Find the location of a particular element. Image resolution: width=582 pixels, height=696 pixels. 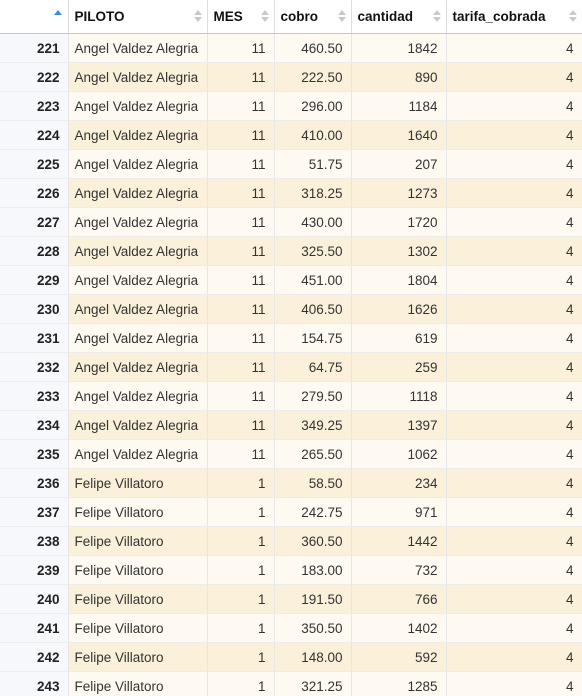

column-header-cobro: cobro is located at coordinates (313, 17).